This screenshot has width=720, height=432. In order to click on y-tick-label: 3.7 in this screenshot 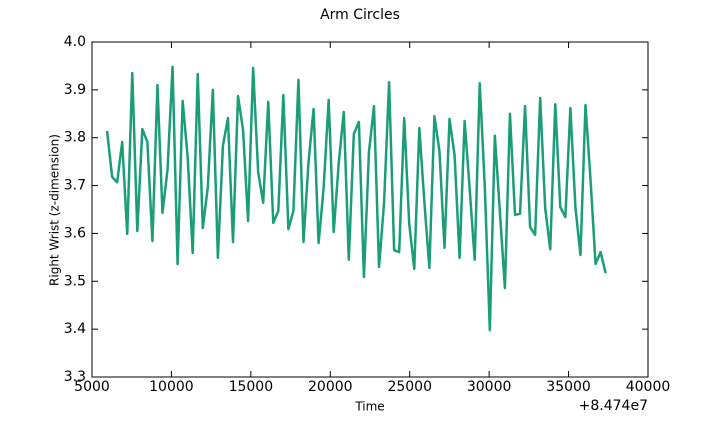, I will do `click(75, 186)`.